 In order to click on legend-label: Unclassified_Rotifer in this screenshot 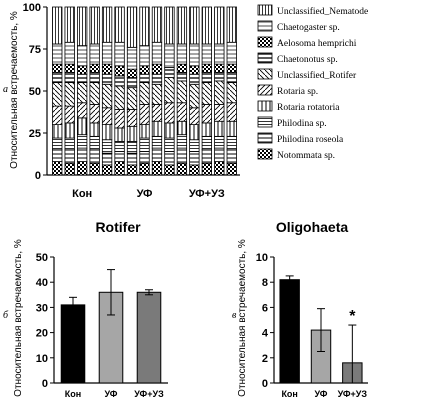, I will do `click(317, 75)`.